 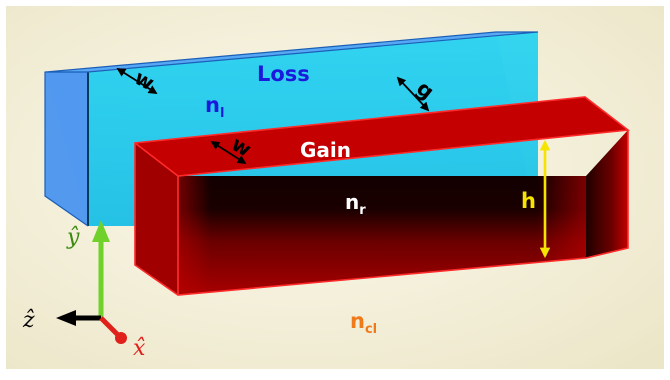 I want to click on y-axis-label: ŷ, so click(x=73, y=237).